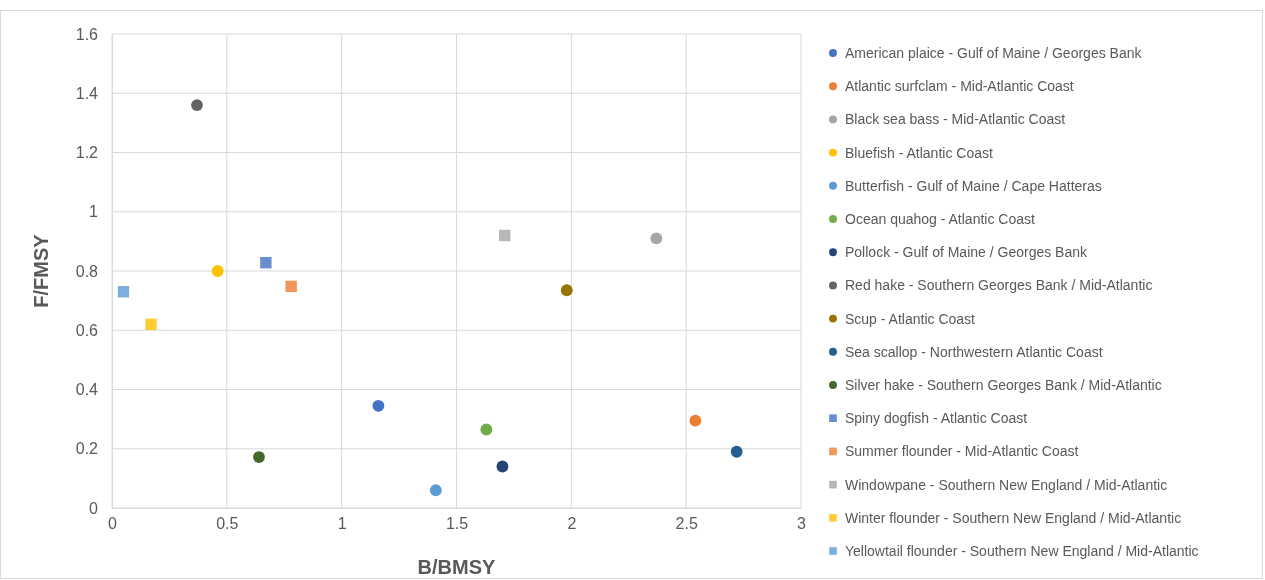  What do you see at coordinates (962, 451) in the screenshot?
I see `legend-label: Summer flounder - Mid-Atlantic Coast` at bounding box center [962, 451].